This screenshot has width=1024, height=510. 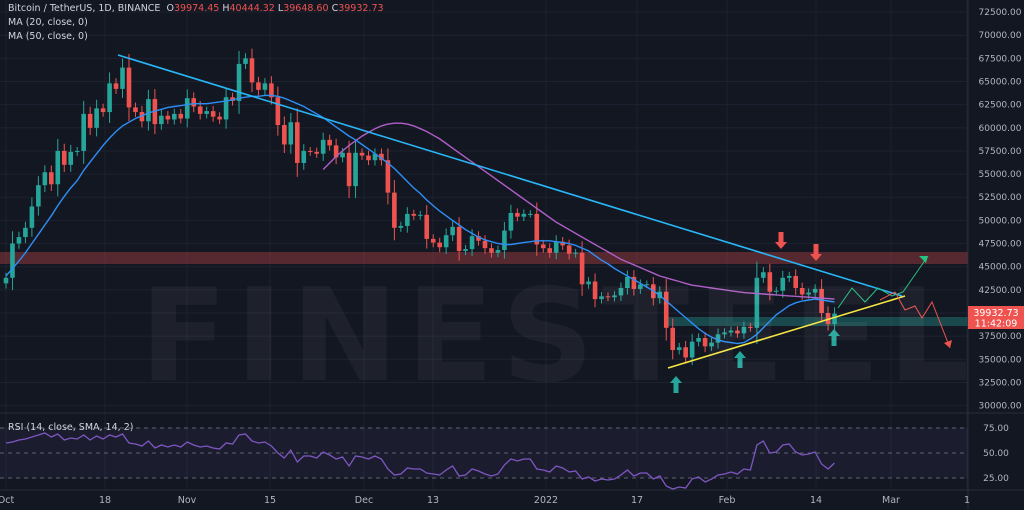 What do you see at coordinates (1000, 198) in the screenshot?
I see `price-tick-label: 52500.00` at bounding box center [1000, 198].